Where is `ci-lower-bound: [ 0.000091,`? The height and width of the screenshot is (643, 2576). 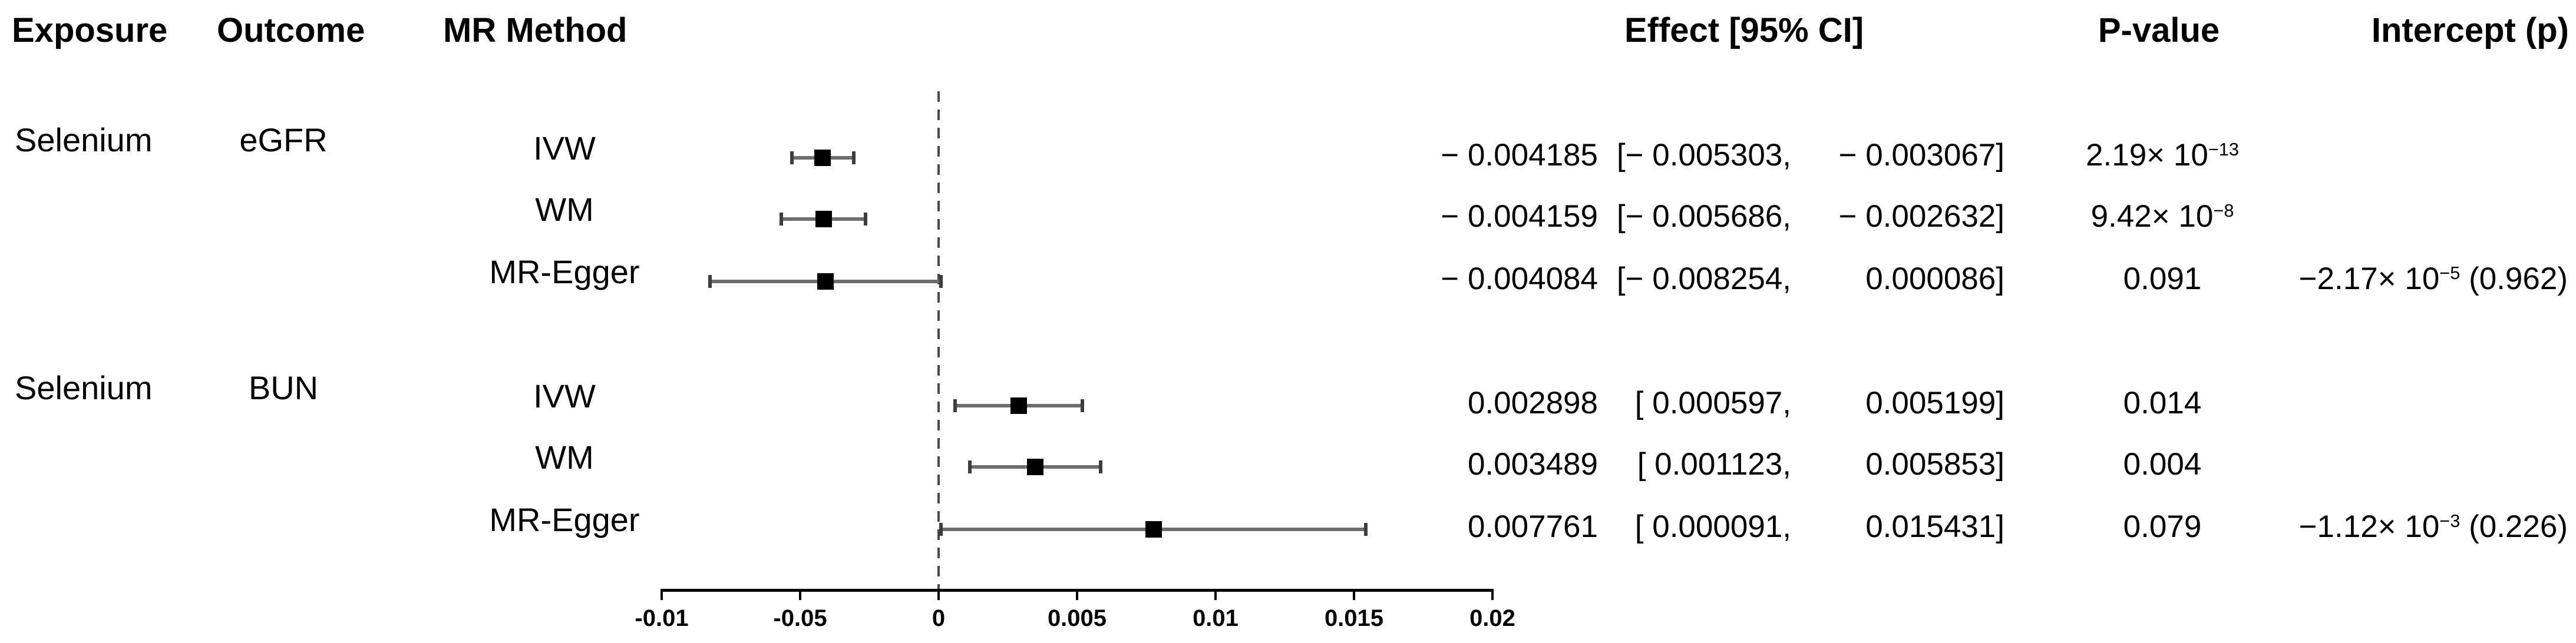 ci-lower-bound: [ 0.000091, is located at coordinates (1712, 526).